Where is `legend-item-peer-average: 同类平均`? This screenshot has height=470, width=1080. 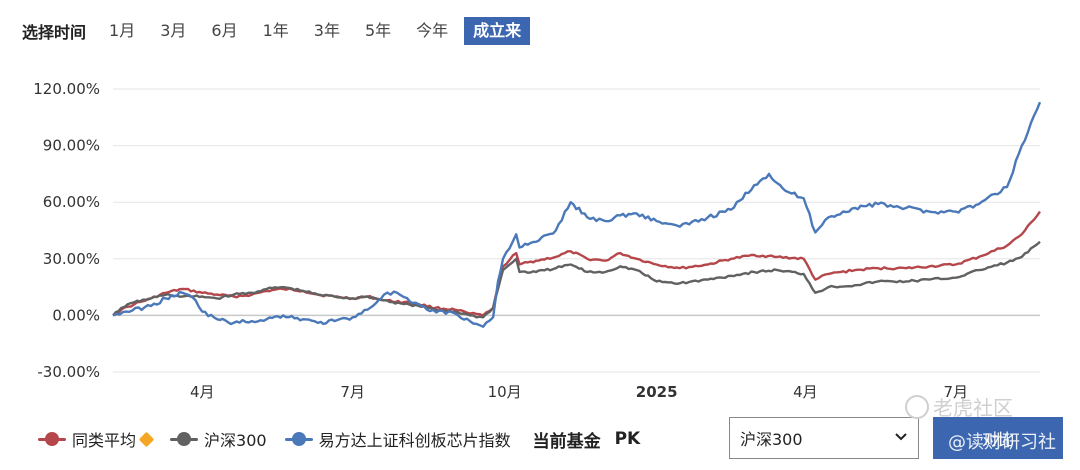 legend-item-peer-average: 同类平均 is located at coordinates (96, 439).